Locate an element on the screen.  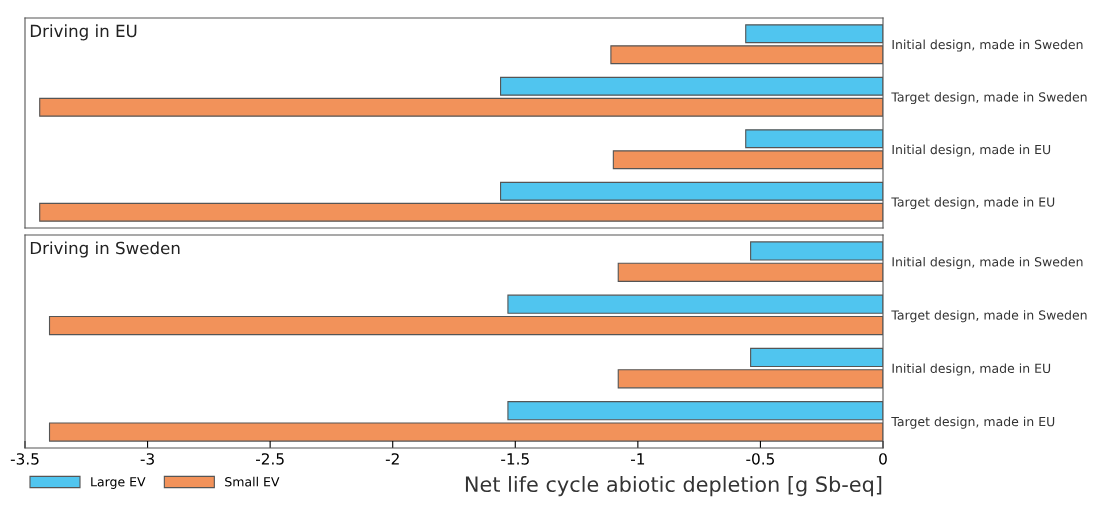
x-tick-label: -1 is located at coordinates (637, 459).